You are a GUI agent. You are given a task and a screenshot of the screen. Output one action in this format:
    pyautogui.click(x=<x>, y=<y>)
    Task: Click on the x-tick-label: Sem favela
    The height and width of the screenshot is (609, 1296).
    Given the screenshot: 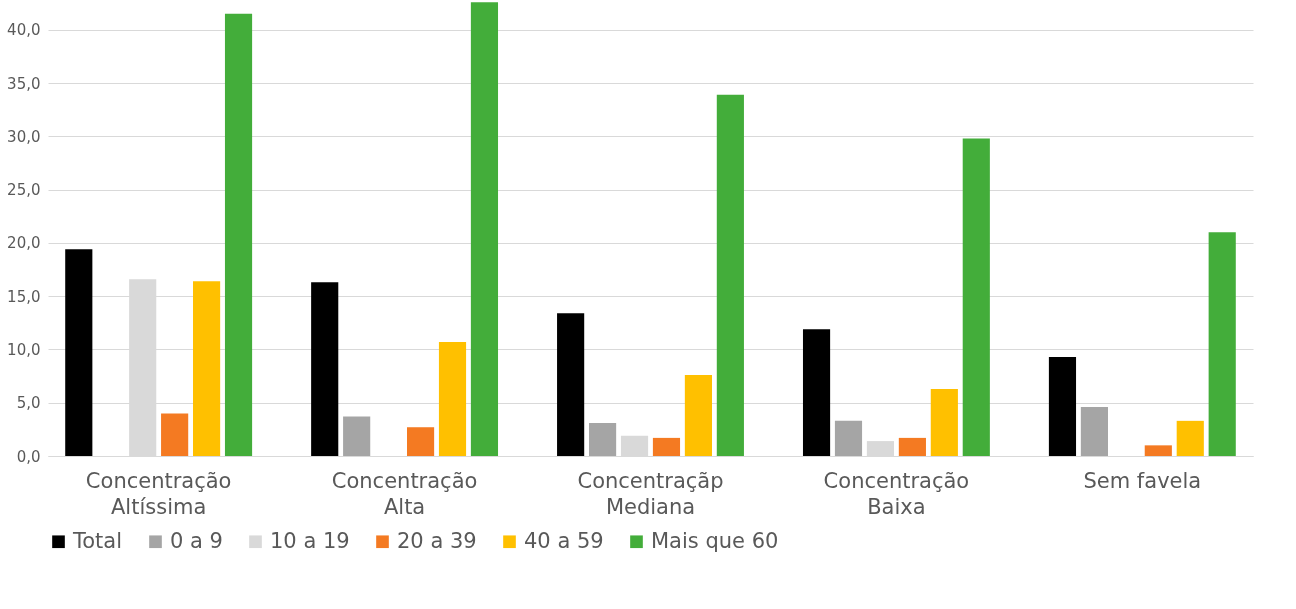 What is the action you would take?
    pyautogui.click(x=1142, y=480)
    